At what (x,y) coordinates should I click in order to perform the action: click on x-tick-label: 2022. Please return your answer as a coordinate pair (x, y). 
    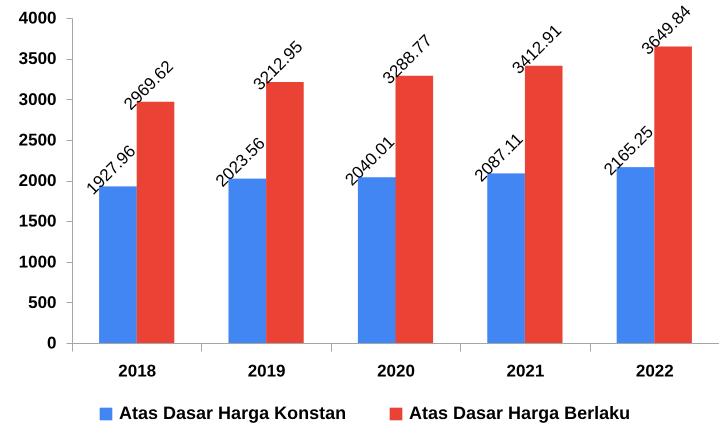
    Looking at the image, I should click on (655, 371).